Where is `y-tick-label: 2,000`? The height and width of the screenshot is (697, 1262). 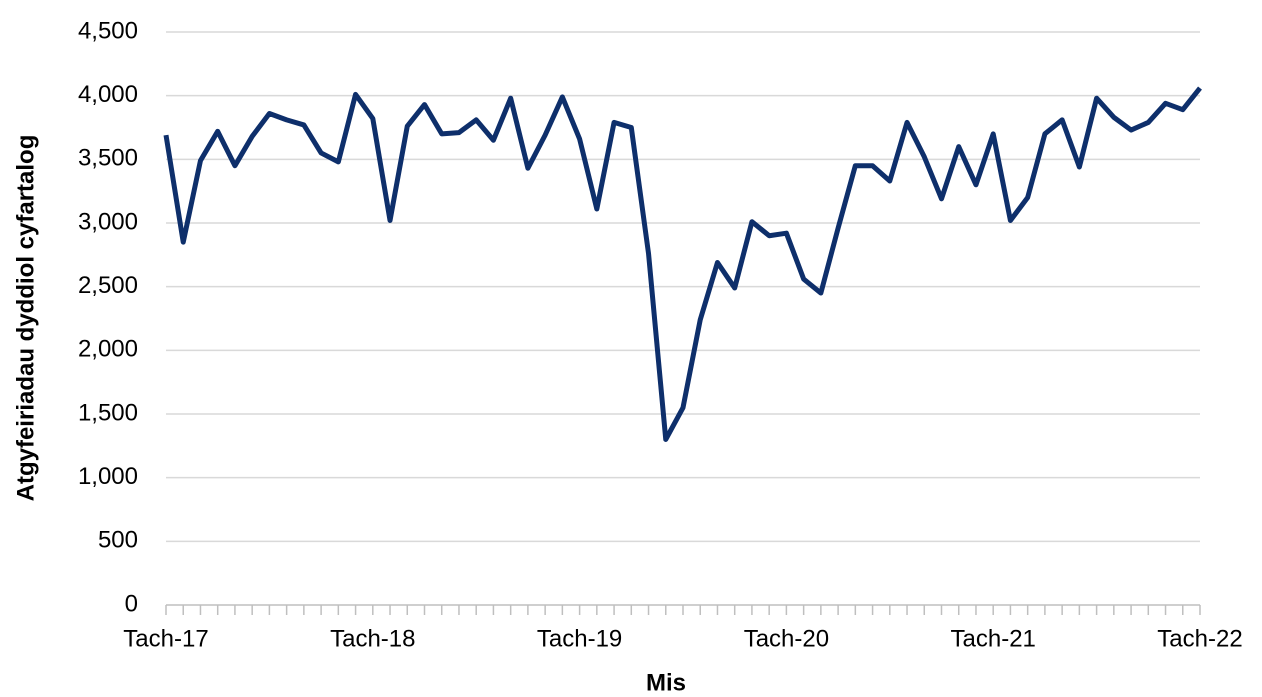
y-tick-label: 2,000 is located at coordinates (108, 349).